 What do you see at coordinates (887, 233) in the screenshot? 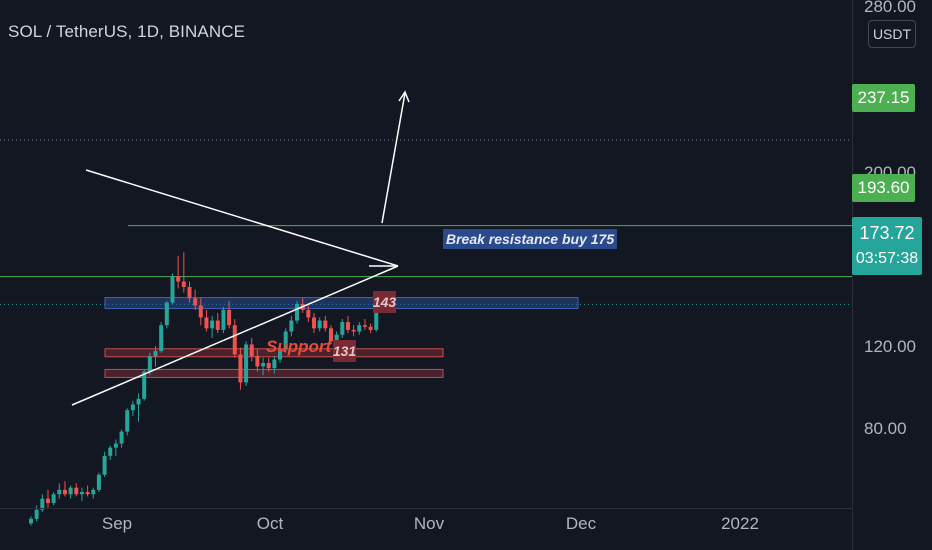
I see `current-price: 173.72` at bounding box center [887, 233].